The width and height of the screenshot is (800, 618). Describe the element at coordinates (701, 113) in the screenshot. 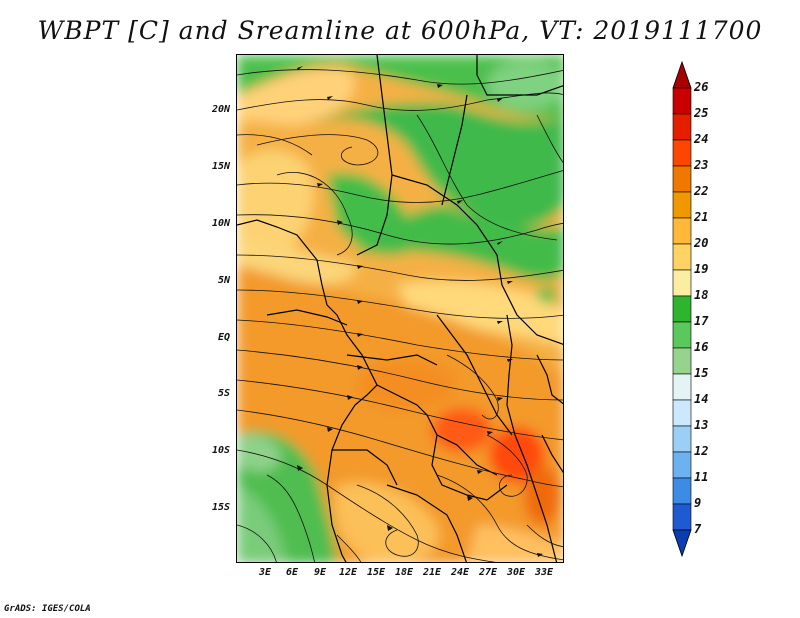

I see `colorbar-label: 25` at that location.